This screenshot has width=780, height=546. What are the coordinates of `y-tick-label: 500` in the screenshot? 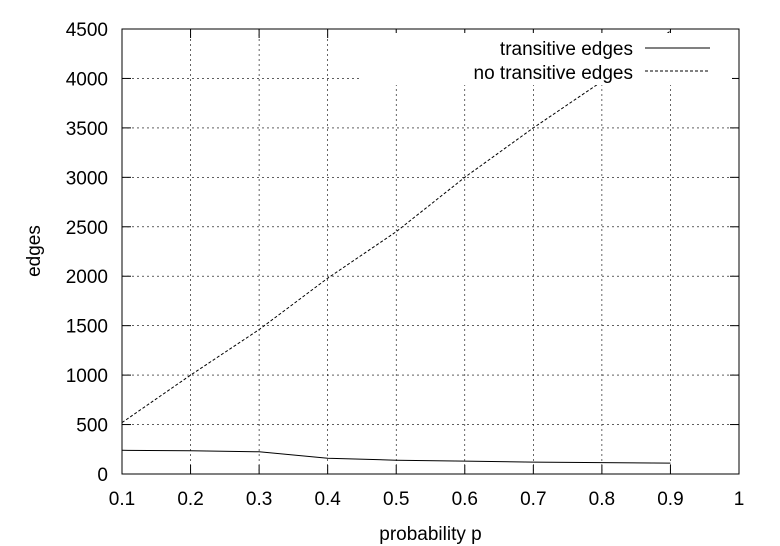 It's located at (92, 426).